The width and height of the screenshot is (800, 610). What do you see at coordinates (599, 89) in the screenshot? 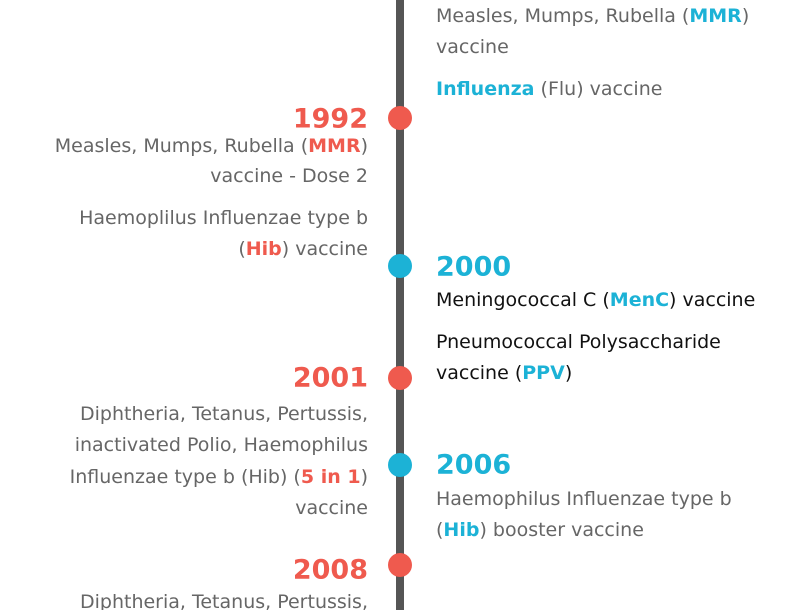
I see `text-segment: (Flu) vaccine` at bounding box center [599, 89].